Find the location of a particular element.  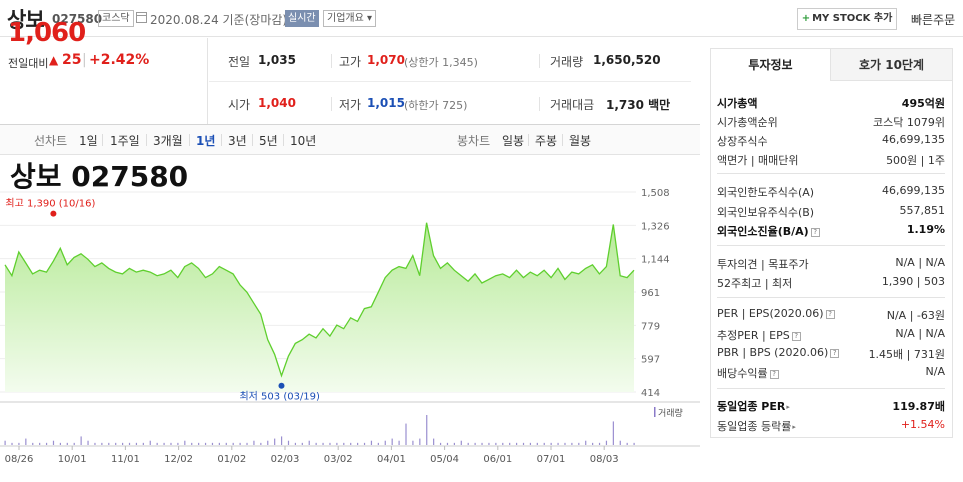

company-overview-dropdown: 기업개요 ▾ is located at coordinates (349, 18).